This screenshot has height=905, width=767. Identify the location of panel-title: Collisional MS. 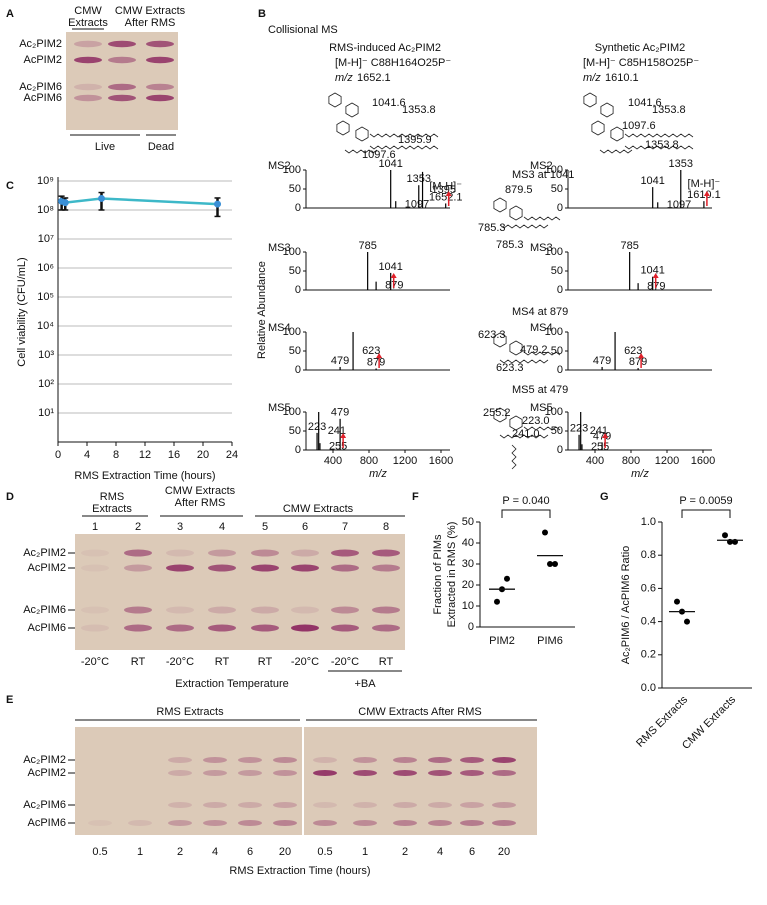
(303, 30).